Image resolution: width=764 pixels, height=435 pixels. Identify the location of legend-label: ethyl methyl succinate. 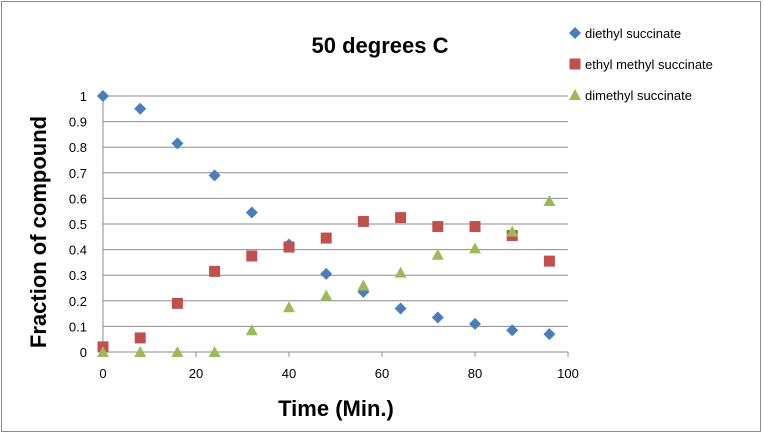
(649, 64).